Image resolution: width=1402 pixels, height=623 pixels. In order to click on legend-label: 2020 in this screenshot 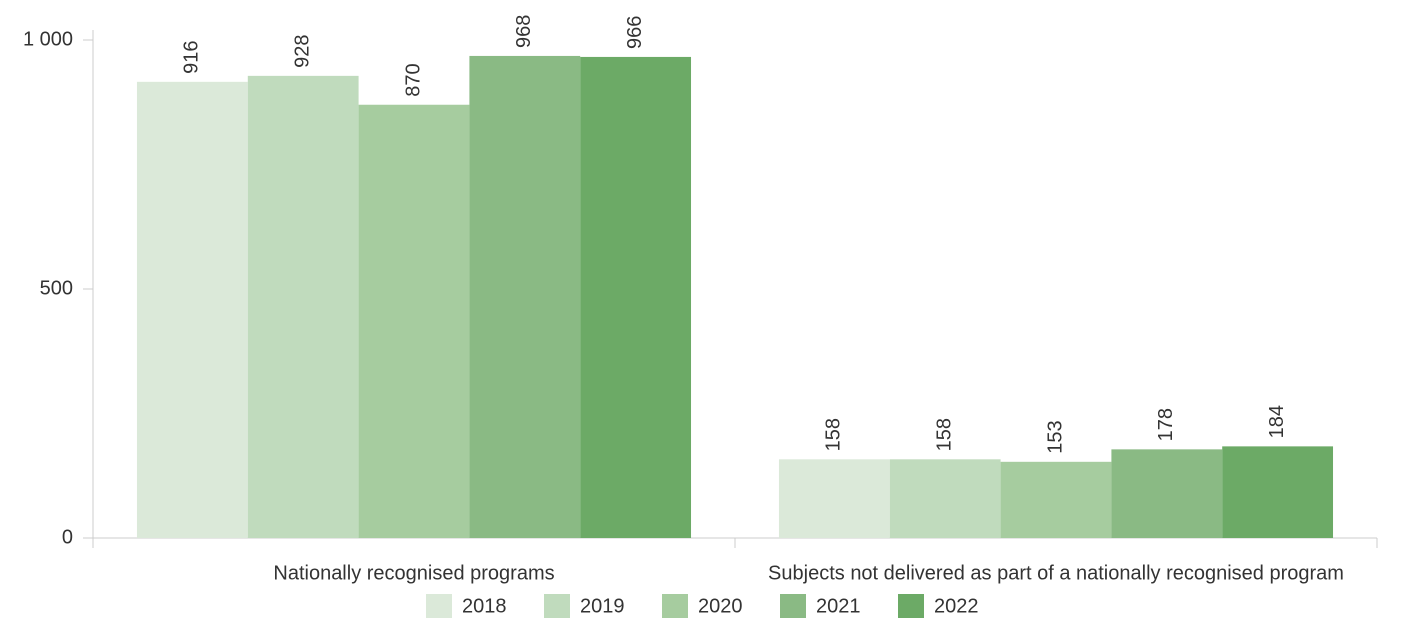, I will do `click(720, 606)`.